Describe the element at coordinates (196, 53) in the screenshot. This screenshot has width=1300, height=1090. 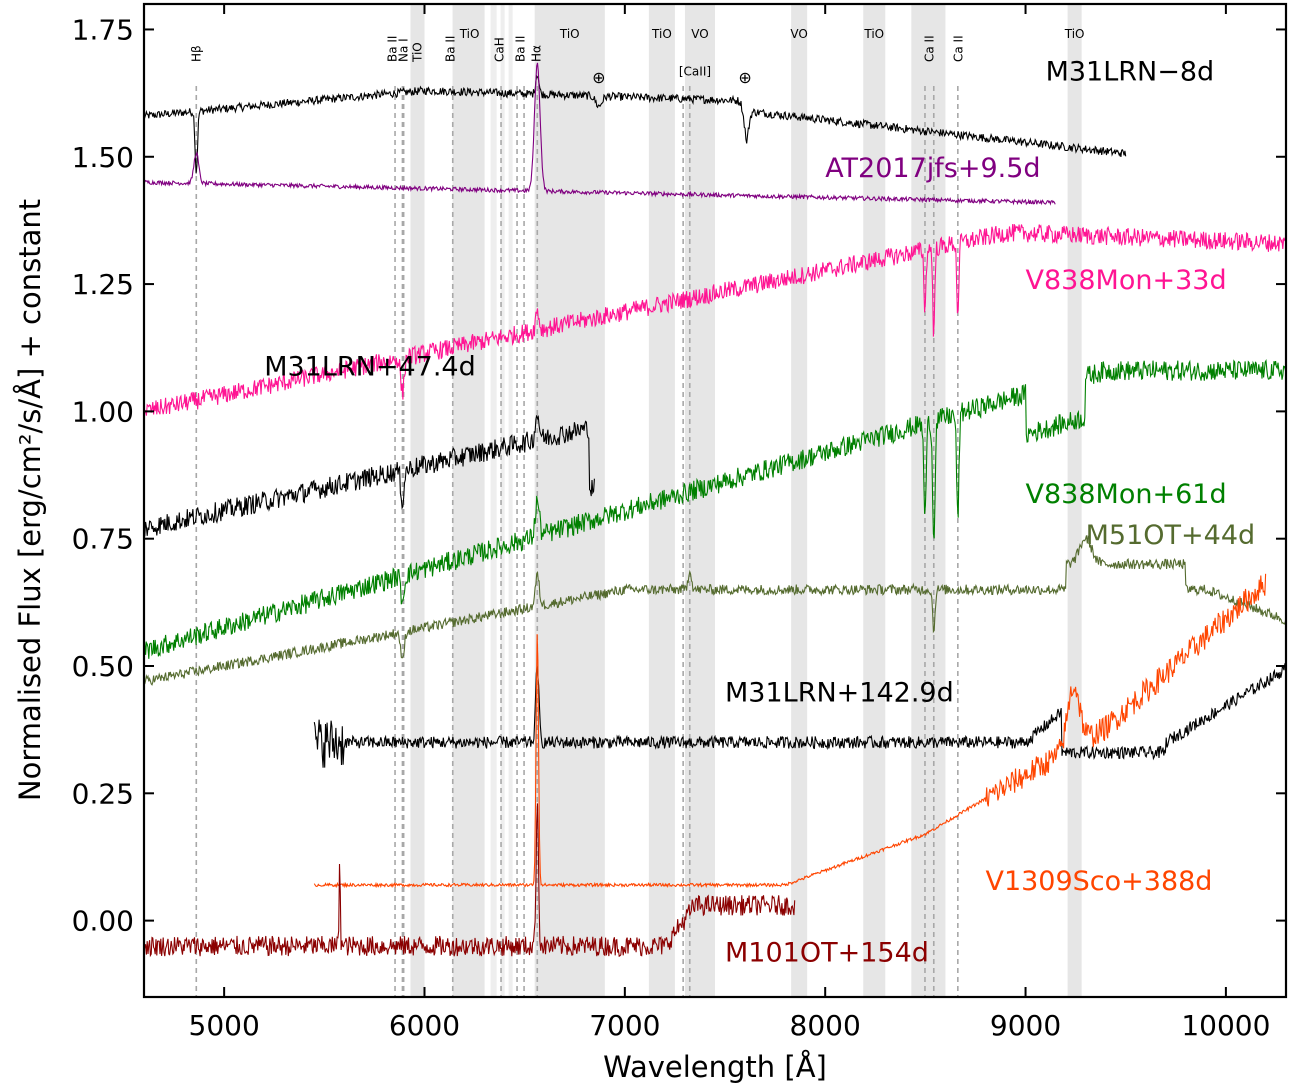
I see `feature-label: Hβ` at that location.